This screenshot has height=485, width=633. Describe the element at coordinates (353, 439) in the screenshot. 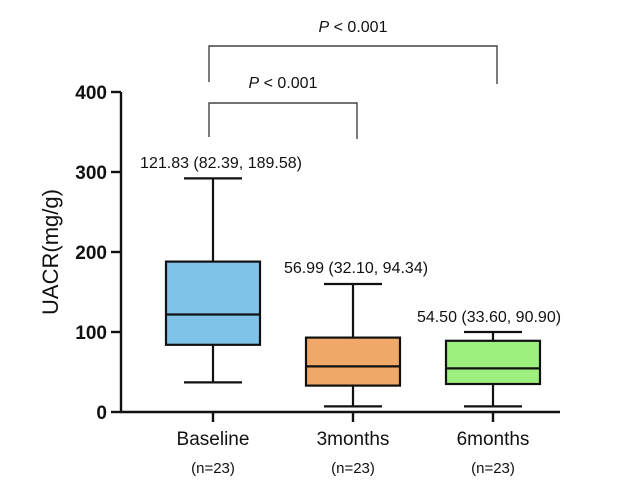

I see `x-tick-label: 3months` at that location.